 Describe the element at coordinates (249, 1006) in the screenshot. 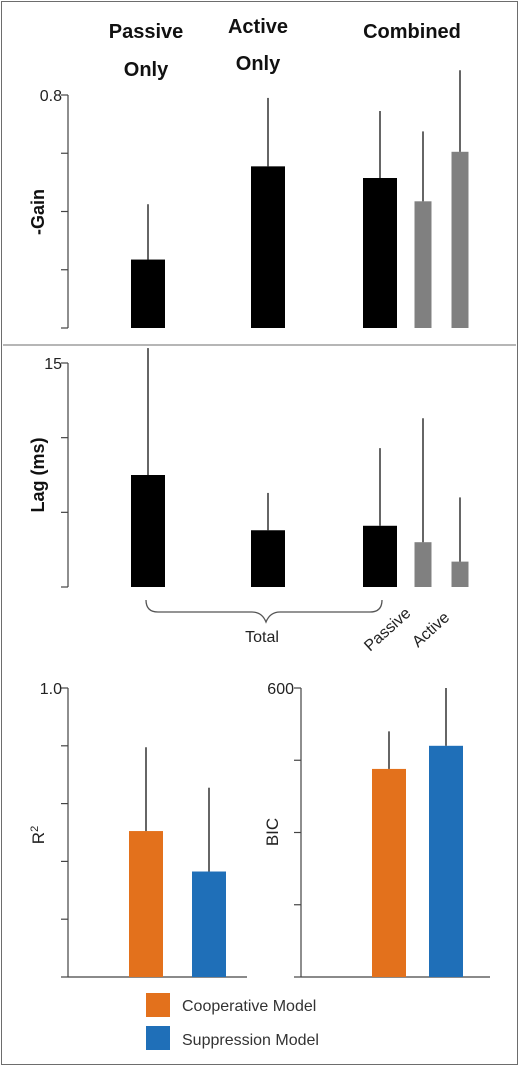

I see `legend-label-cooperative: Cooperative Model` at that location.